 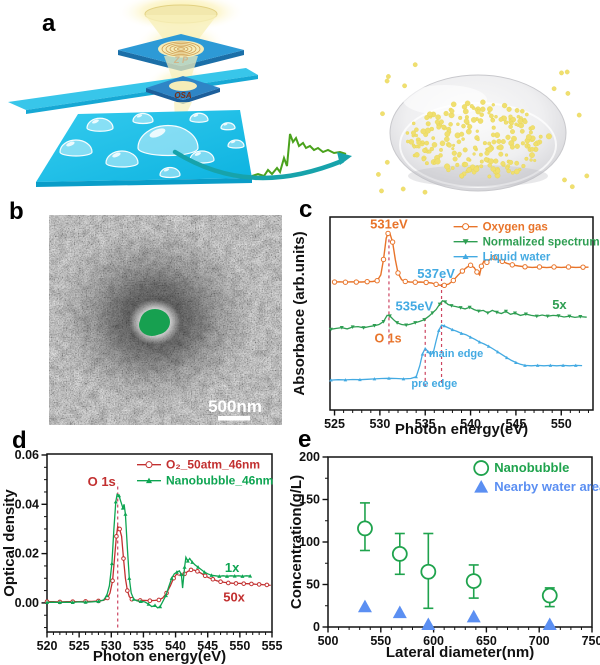 What do you see at coordinates (515, 228) in the screenshot?
I see `legend-label: Oxygen gas` at bounding box center [515, 228].